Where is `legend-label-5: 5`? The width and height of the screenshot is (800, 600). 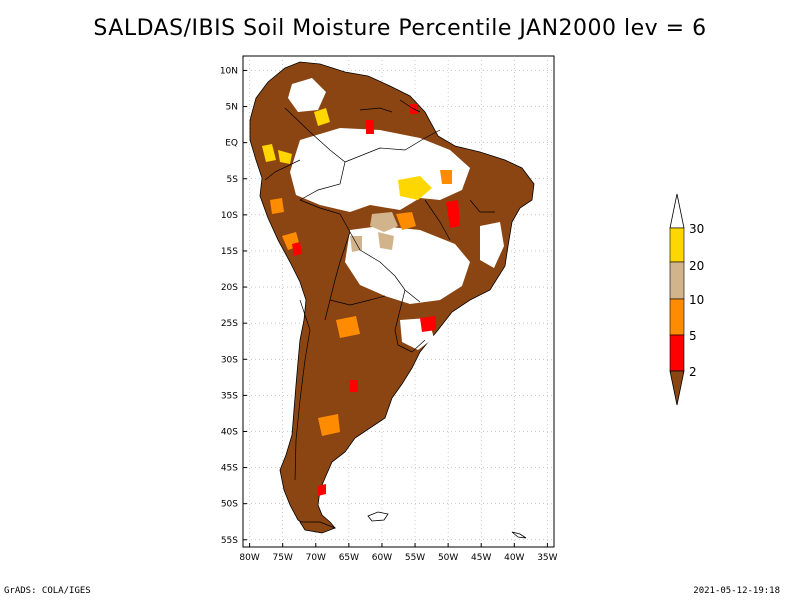
legend-label-5: 5 is located at coordinates (693, 336).